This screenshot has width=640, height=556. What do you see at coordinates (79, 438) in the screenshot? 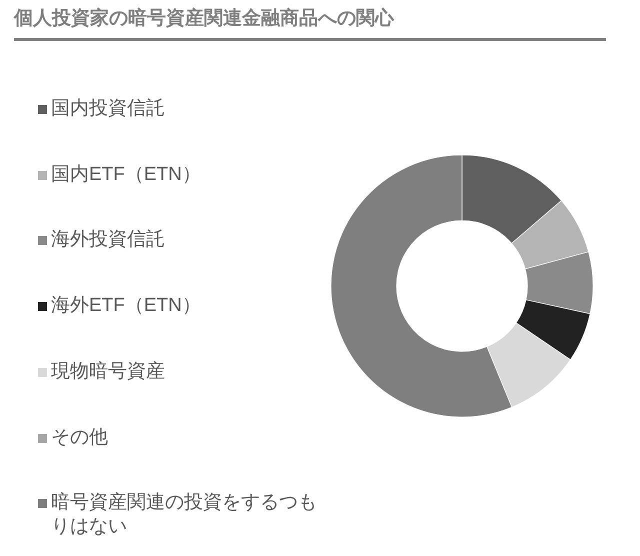
I see `legend-label: その他` at bounding box center [79, 438].